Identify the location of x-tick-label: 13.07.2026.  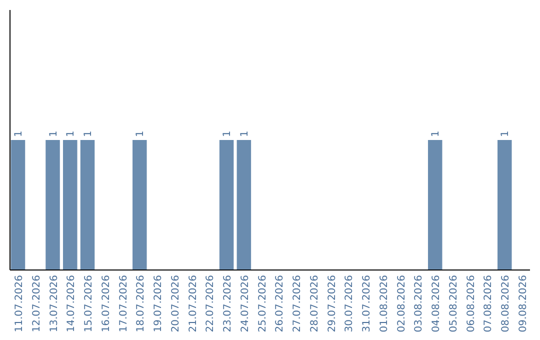
(54, 303).